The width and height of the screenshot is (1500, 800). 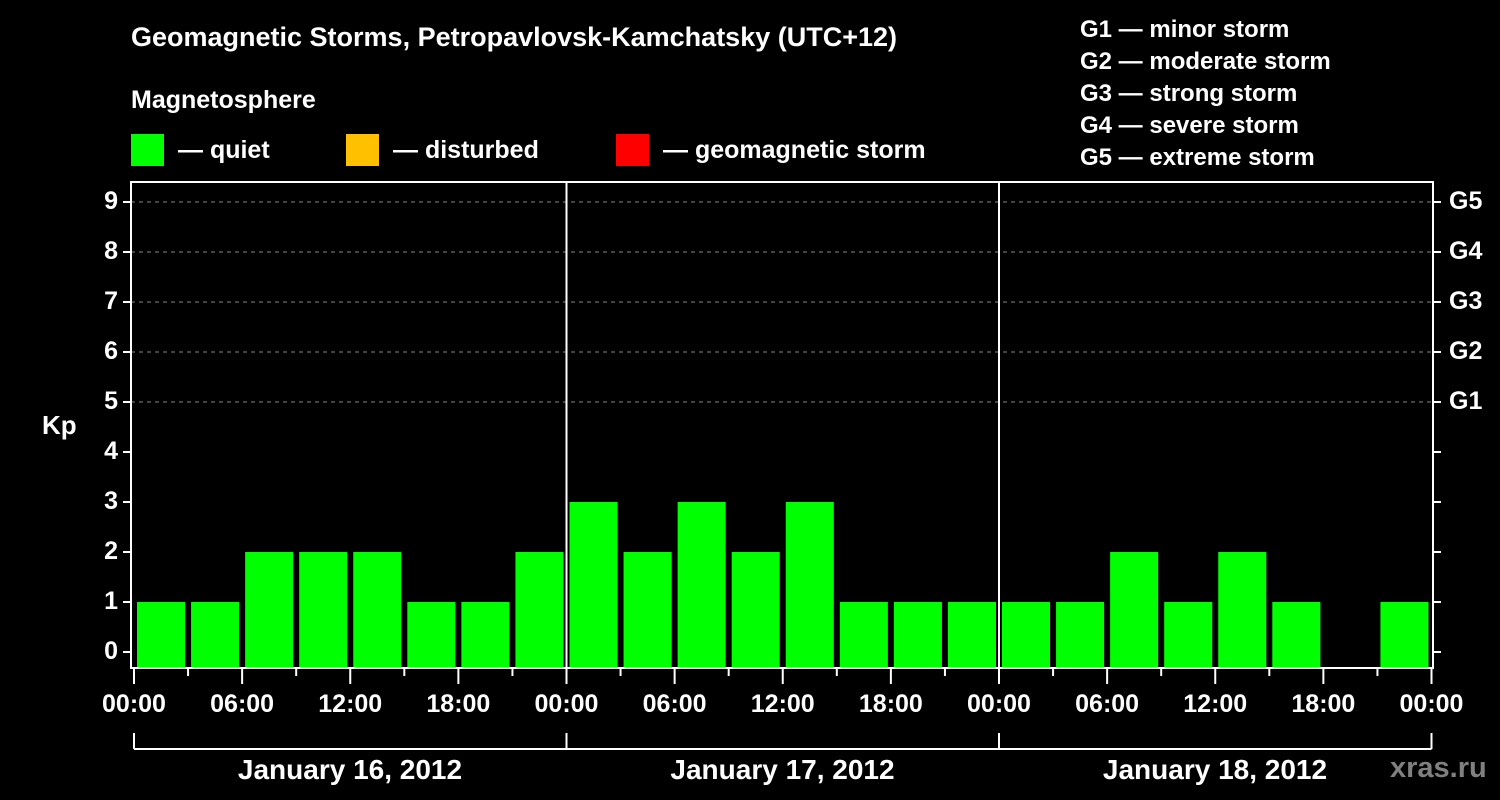 What do you see at coordinates (111, 351) in the screenshot?
I see `y-tick-label: 6` at bounding box center [111, 351].